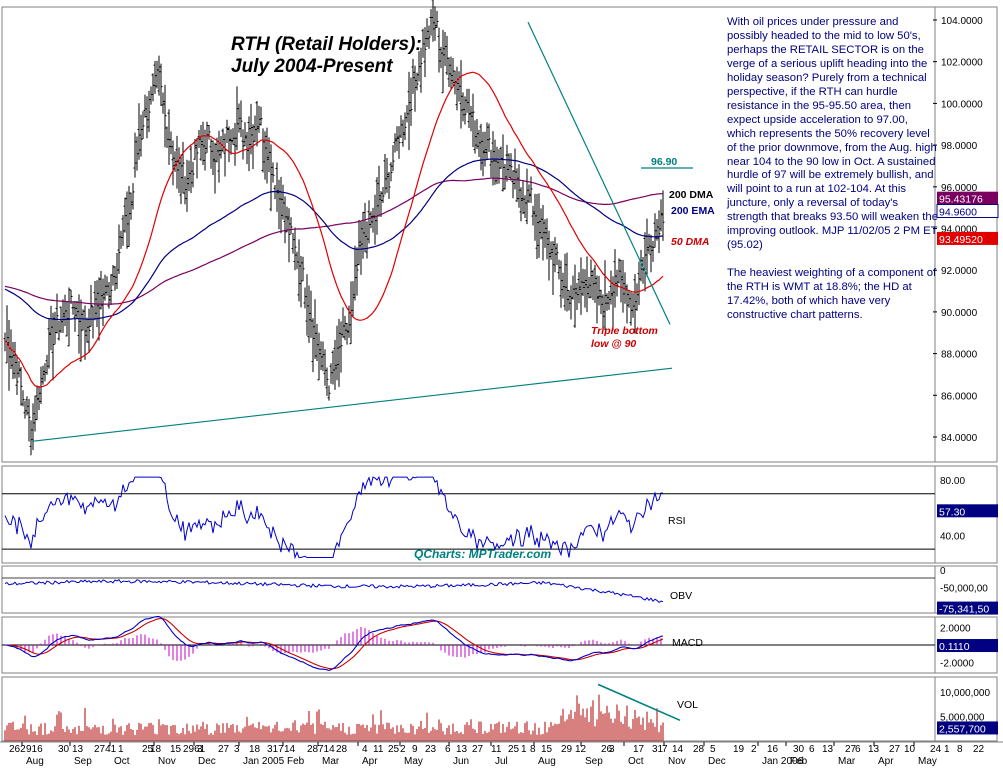  I want to click on x-day-label: 10, so click(910, 749).